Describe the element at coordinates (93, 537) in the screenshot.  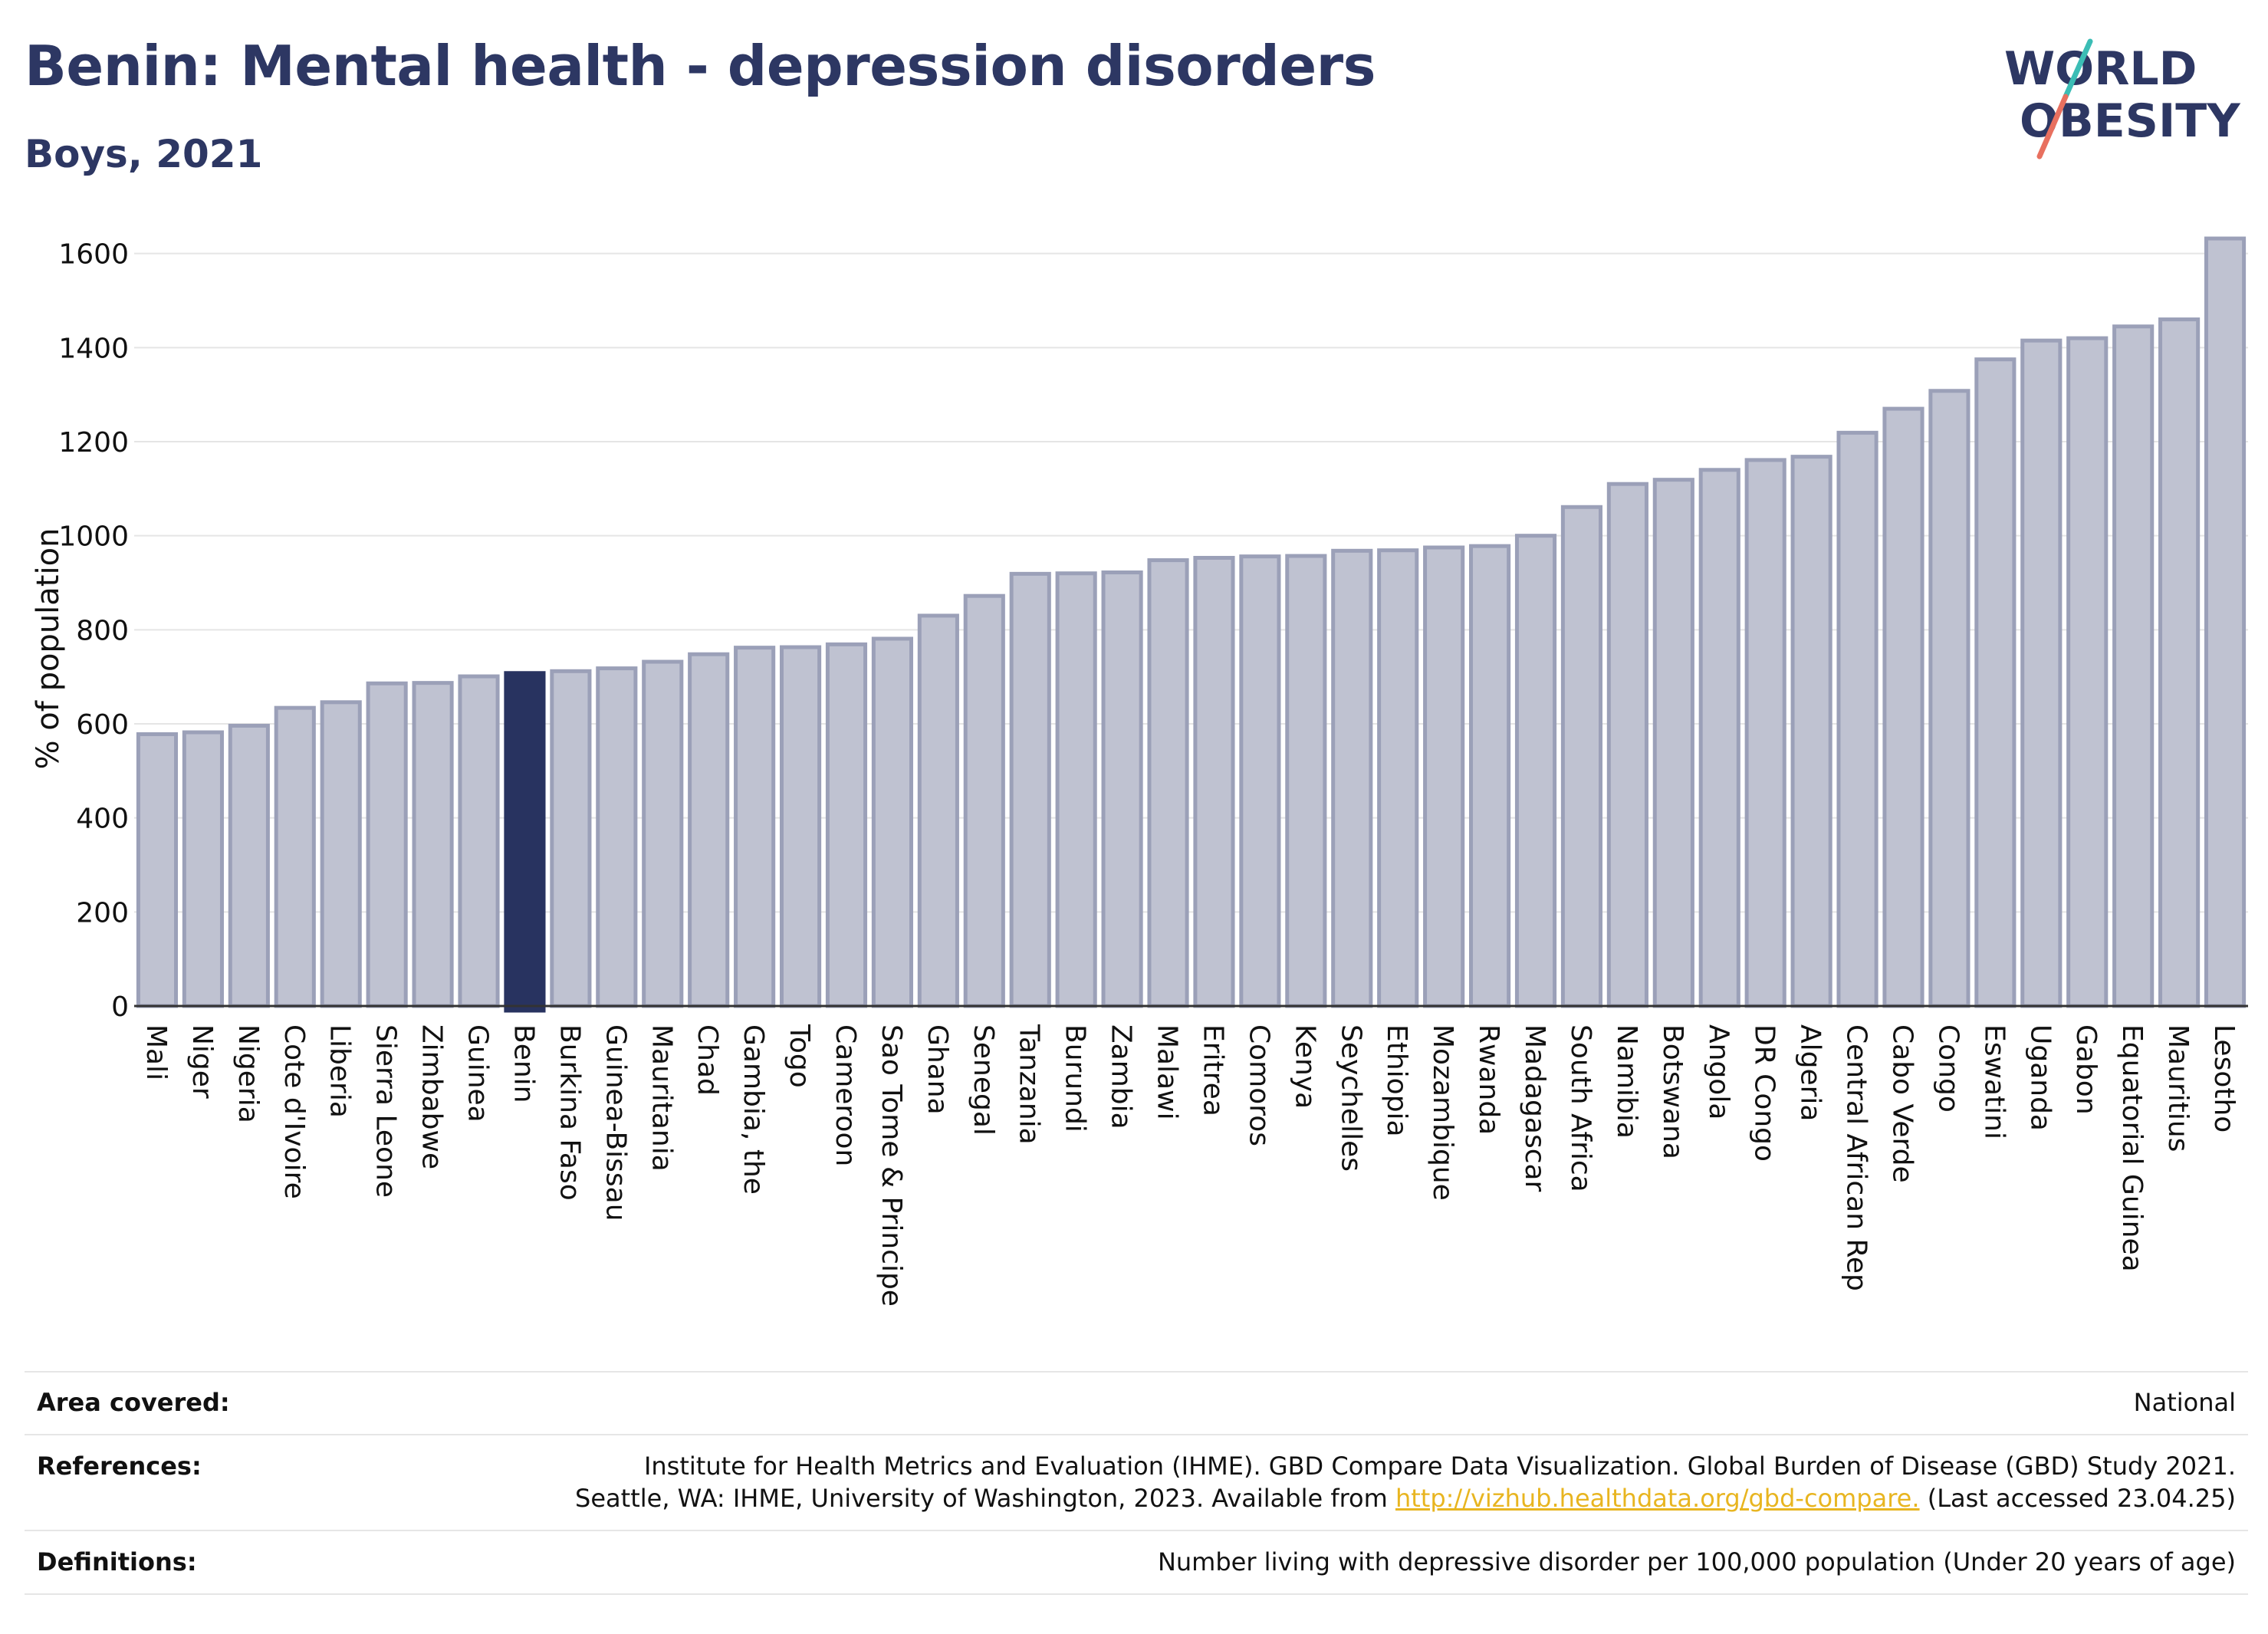
I see `y-tick-label: 1000` at that location.